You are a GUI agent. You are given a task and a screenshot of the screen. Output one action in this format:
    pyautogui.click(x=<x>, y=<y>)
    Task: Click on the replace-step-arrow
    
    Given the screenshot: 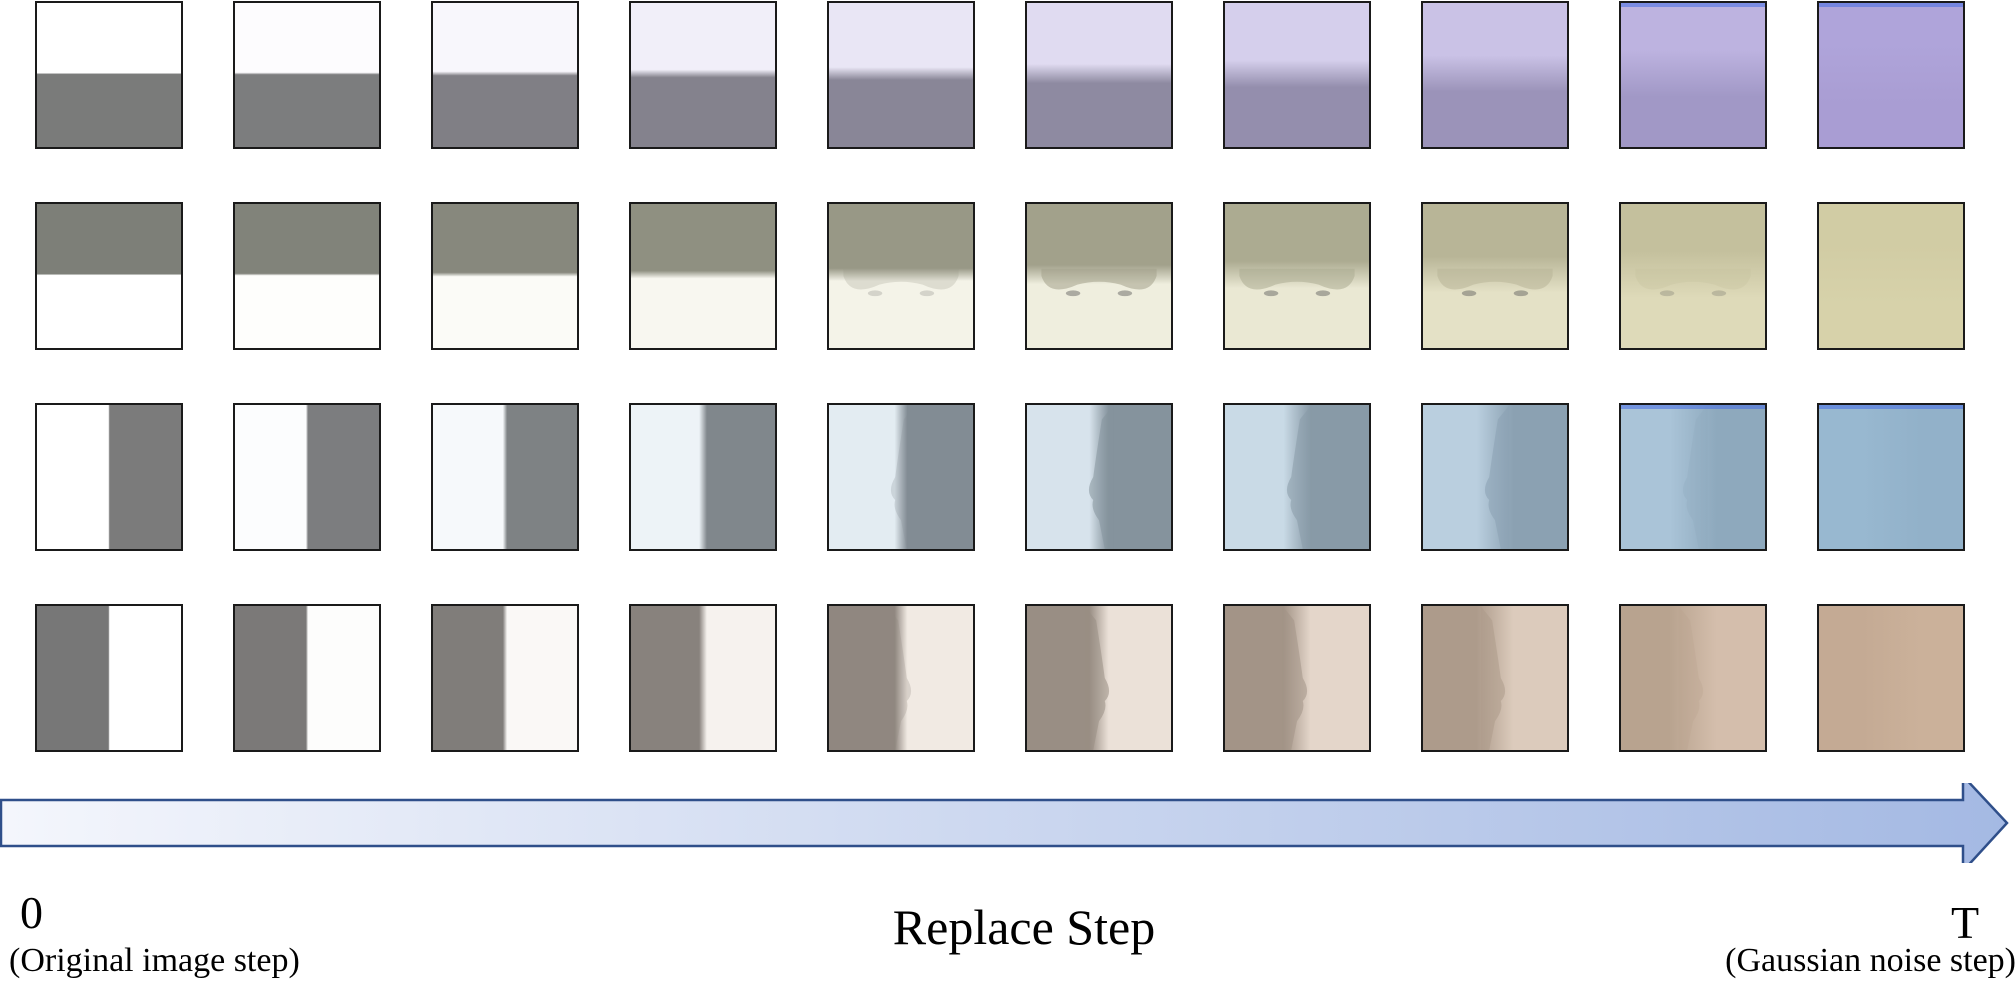 What is the action you would take?
    pyautogui.click(x=1004, y=823)
    